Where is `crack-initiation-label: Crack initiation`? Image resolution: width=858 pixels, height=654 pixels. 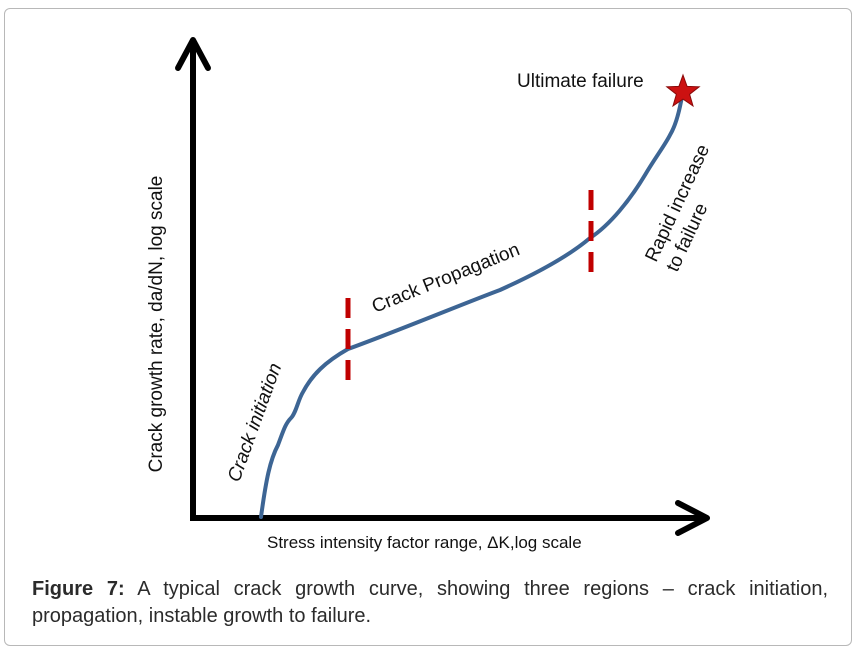 crack-initiation-label: Crack initiation is located at coordinates (255, 422).